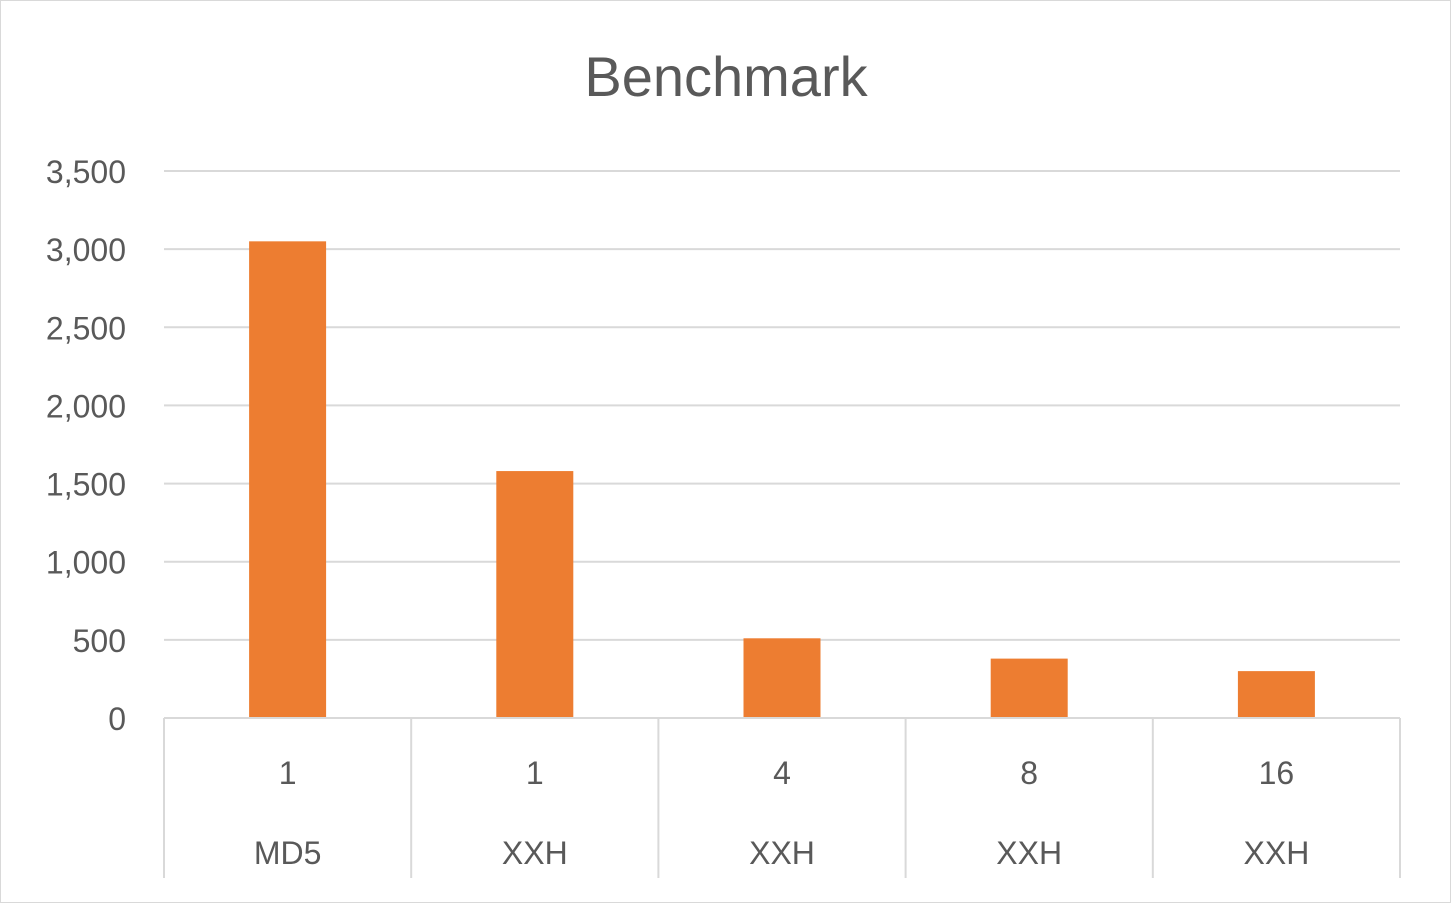  Describe the element at coordinates (99, 641) in the screenshot. I see `y-tick-label: 500` at that location.